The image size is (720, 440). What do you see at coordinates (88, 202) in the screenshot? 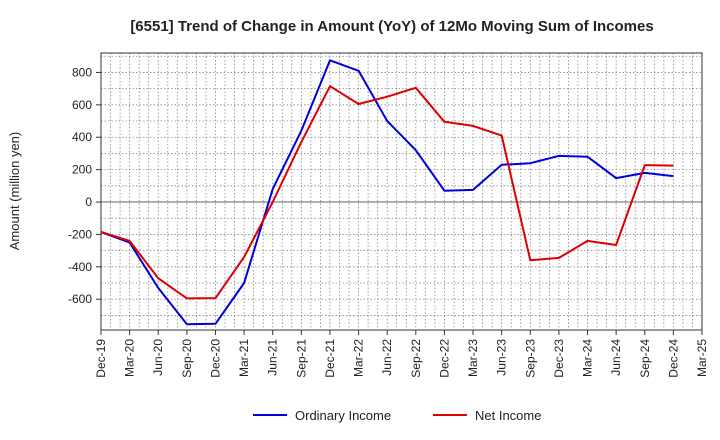
I see `y-tick-label: 0` at bounding box center [88, 202].